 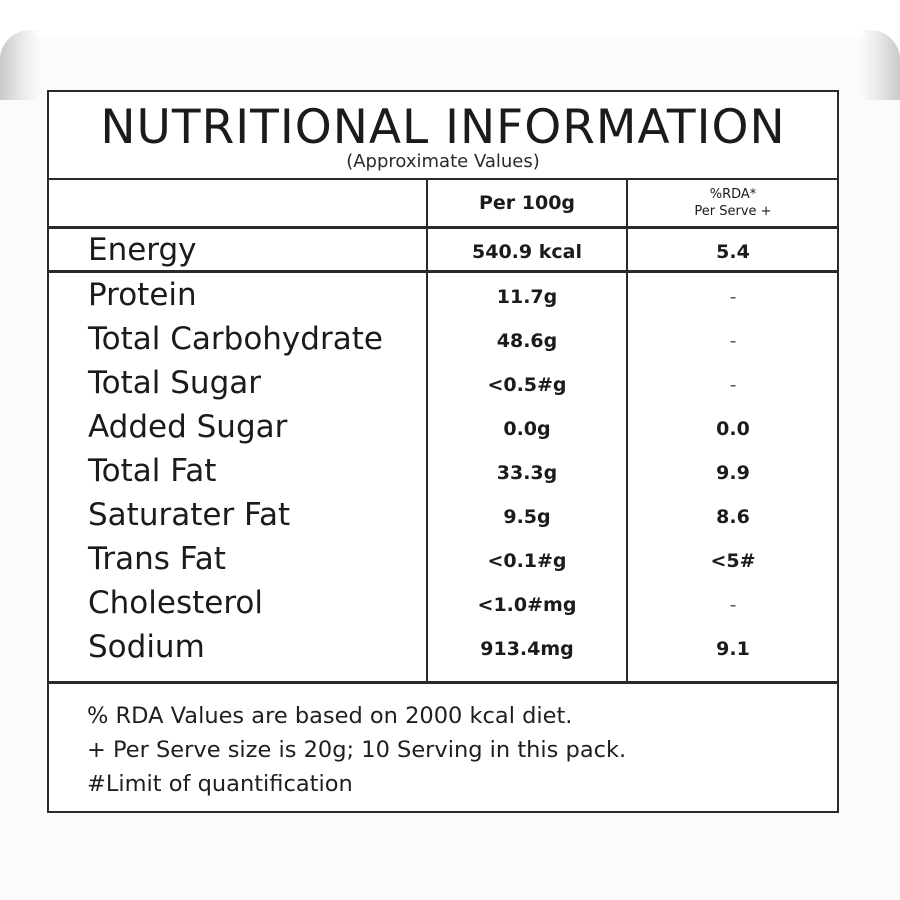 I want to click on nutrient-name: Sodium, so click(x=146, y=647).